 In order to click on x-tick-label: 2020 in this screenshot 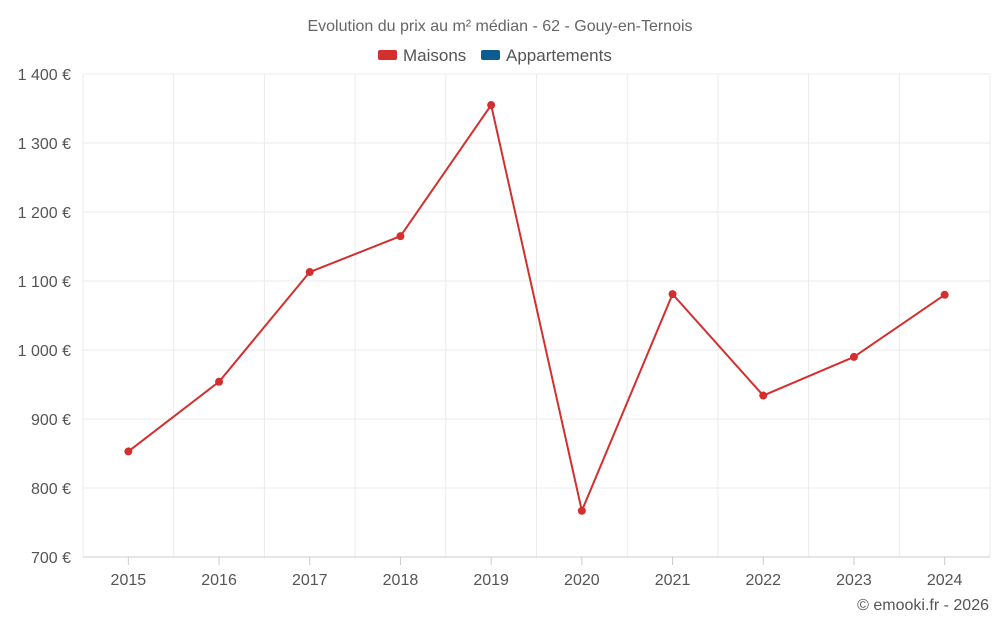, I will do `click(582, 580)`.